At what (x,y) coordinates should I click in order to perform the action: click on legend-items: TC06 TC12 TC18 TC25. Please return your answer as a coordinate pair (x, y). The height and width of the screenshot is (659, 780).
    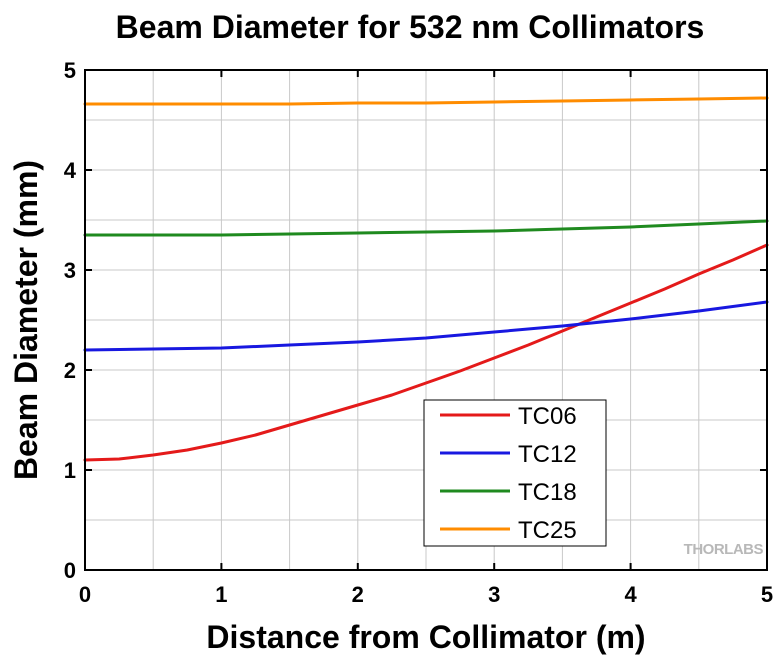
    Looking at the image, I should click on (508, 473).